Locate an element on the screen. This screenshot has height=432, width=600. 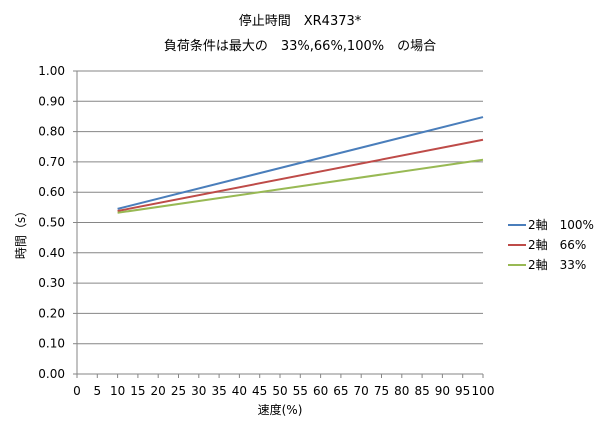
x-tick-label: 55 is located at coordinates (300, 391).